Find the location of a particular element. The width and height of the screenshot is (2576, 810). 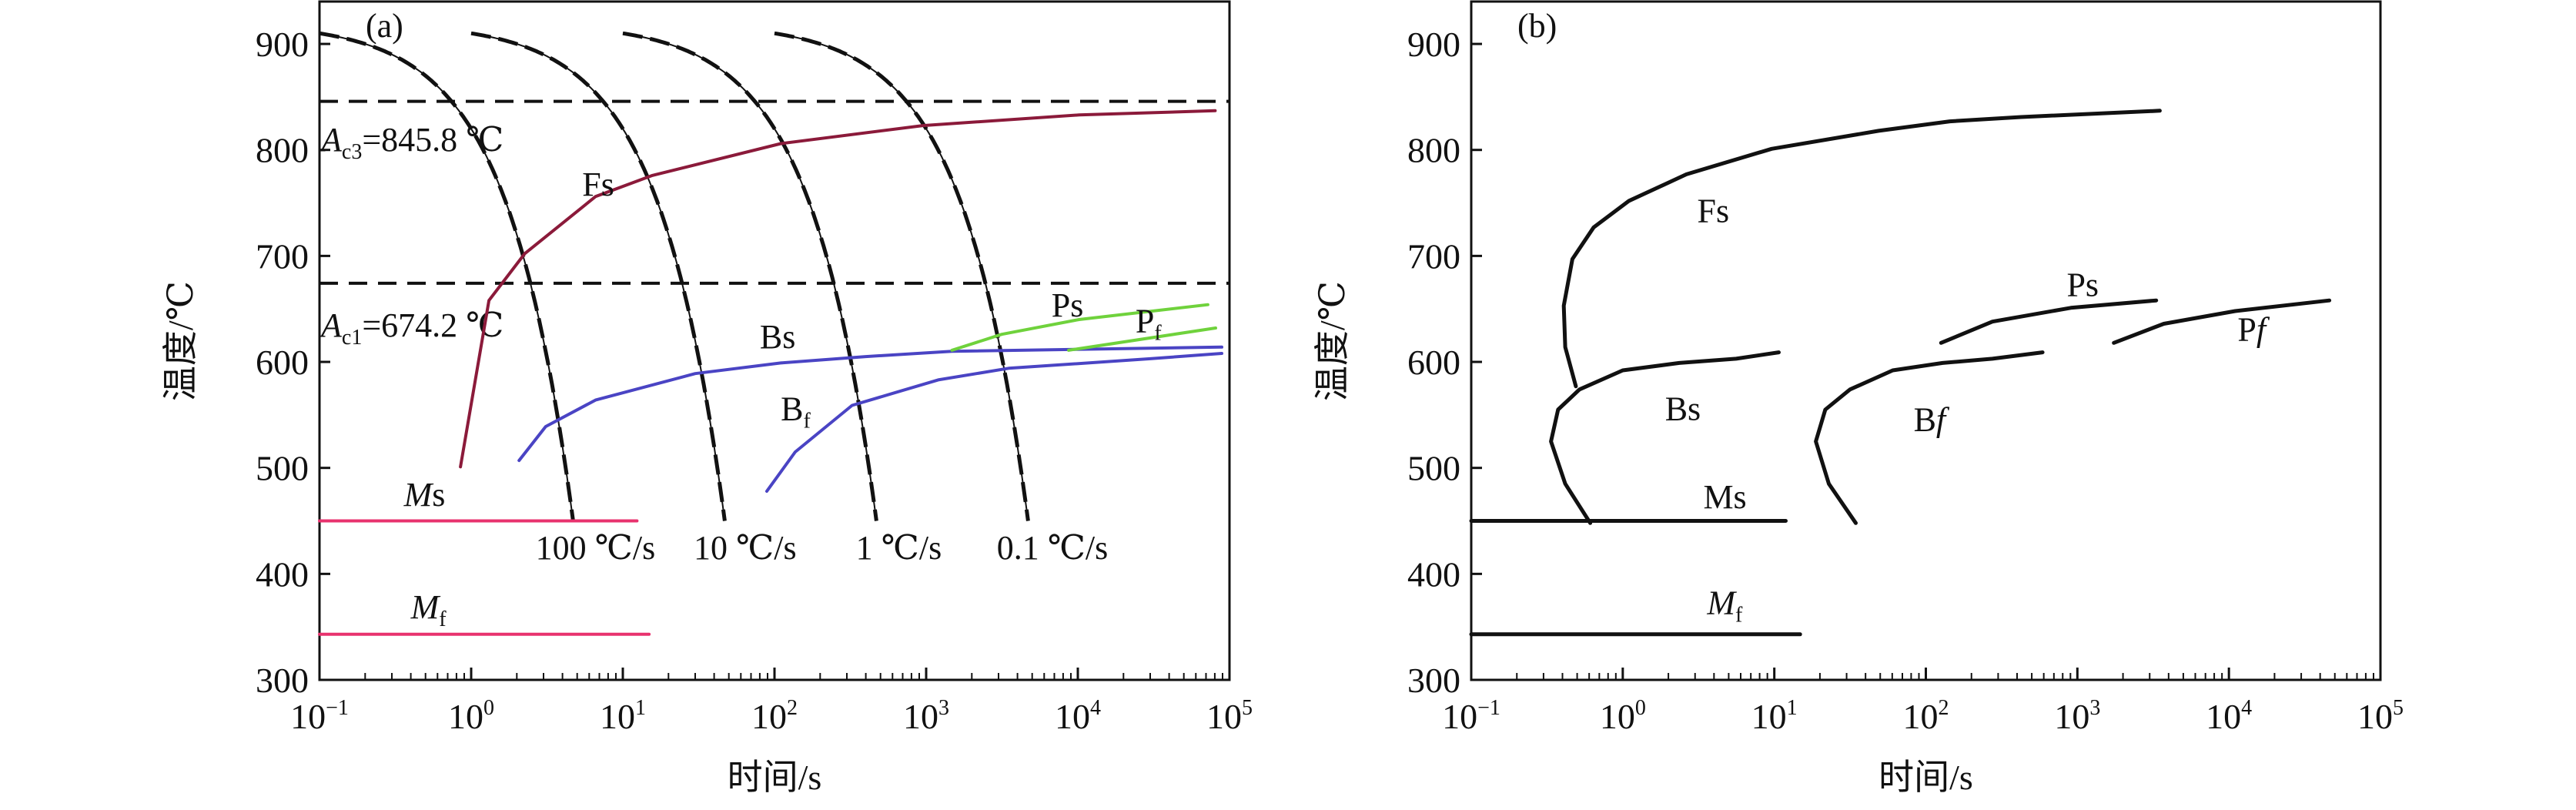

label-subscript: c3 is located at coordinates (352, 152).